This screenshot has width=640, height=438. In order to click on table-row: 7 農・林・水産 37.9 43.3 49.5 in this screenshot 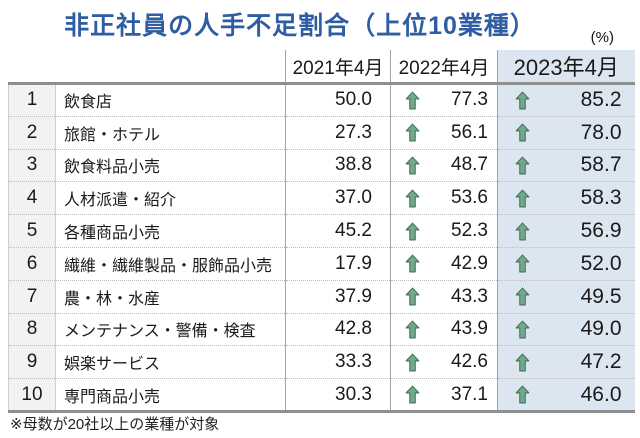, I will do `click(321, 296)`.